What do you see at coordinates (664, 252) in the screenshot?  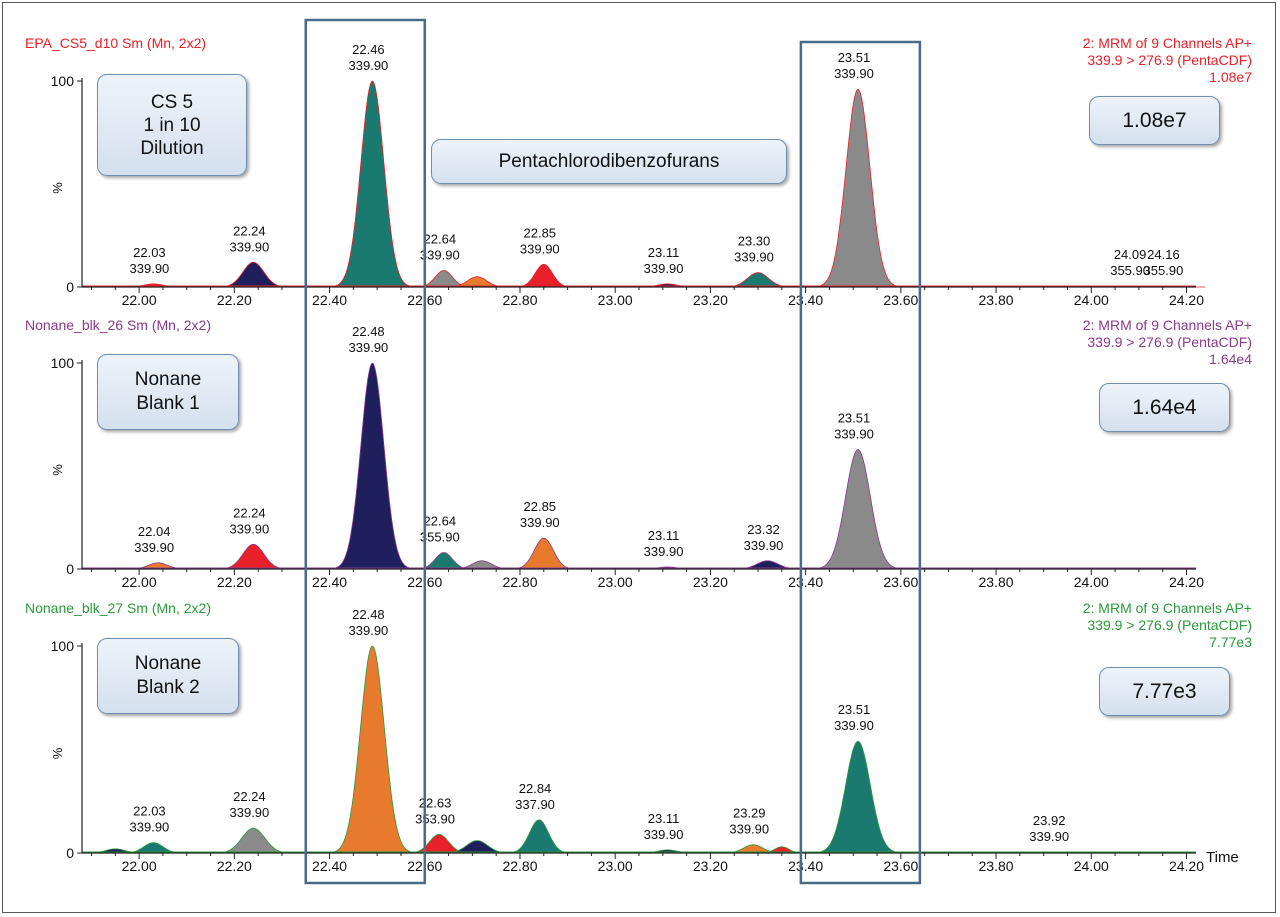 I see `peak-label-rt: 23.11` at bounding box center [664, 252].